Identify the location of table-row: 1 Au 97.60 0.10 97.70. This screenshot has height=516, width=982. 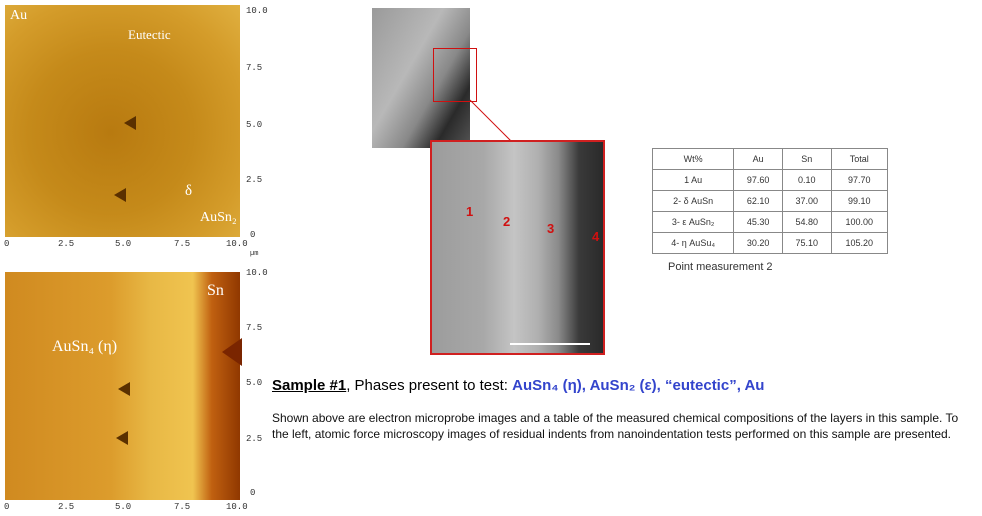
(770, 180).